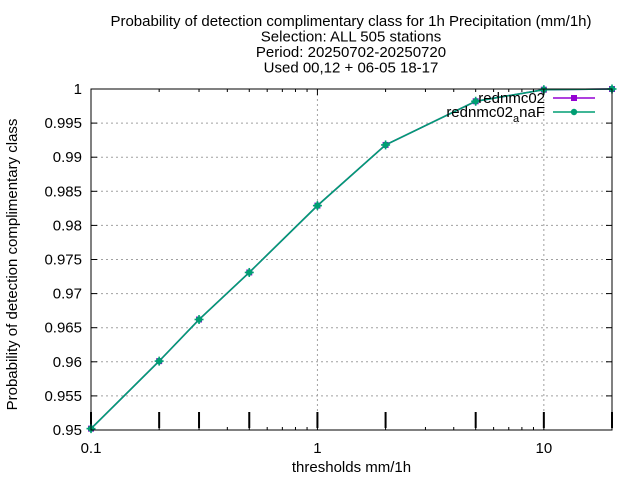 The height and width of the screenshot is (480, 640). I want to click on x-tick-label: 0.1, so click(91, 448).